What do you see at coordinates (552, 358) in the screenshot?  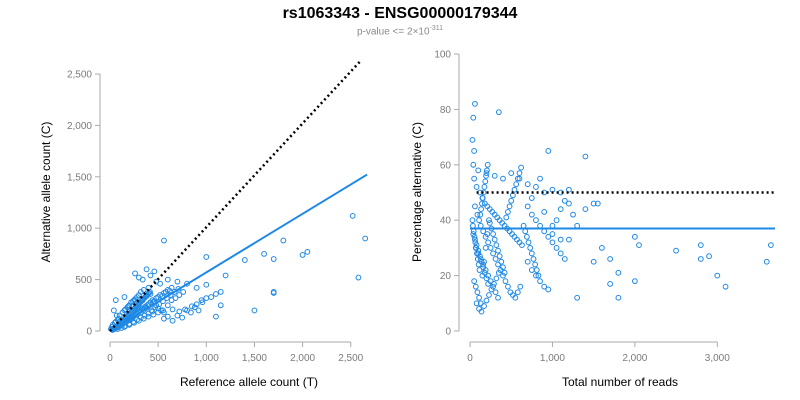 I see `right-x-tick-label: 1,000` at bounding box center [552, 358].